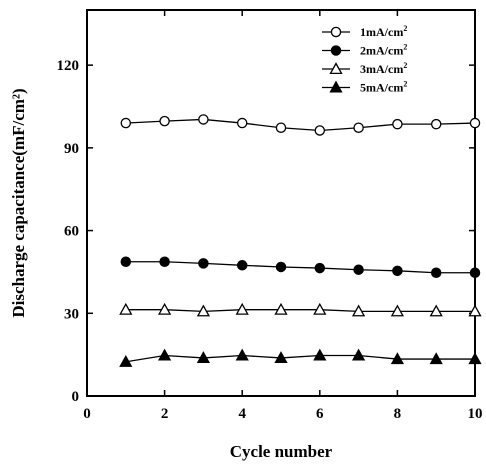  I want to click on y-tick-label: 90, so click(71, 149).